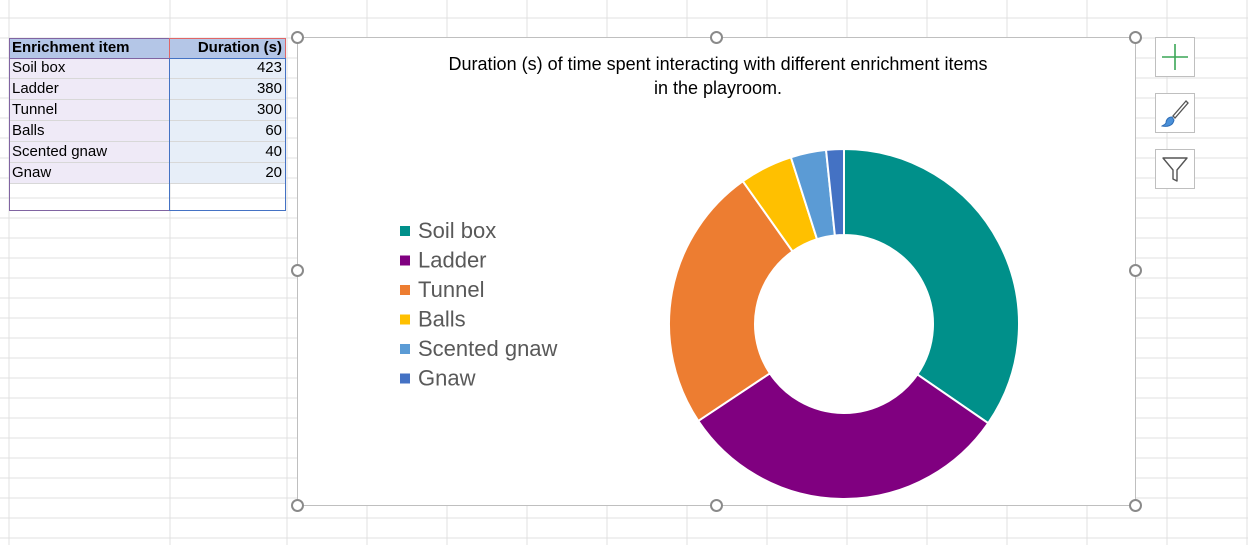  I want to click on cell-item: Tunnel, so click(89, 110).